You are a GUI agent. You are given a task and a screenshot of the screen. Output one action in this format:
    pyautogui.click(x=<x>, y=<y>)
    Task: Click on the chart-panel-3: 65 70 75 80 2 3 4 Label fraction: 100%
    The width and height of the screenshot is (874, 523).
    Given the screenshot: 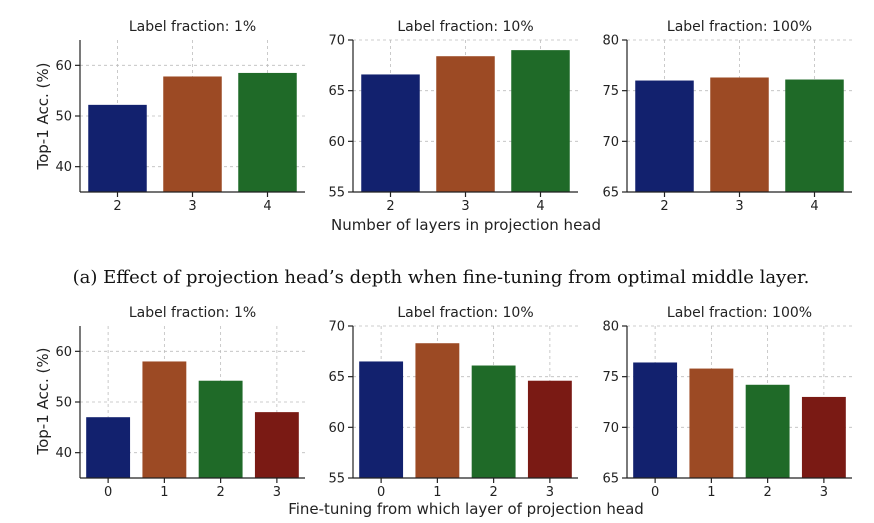 What is the action you would take?
    pyautogui.click(x=727, y=116)
    